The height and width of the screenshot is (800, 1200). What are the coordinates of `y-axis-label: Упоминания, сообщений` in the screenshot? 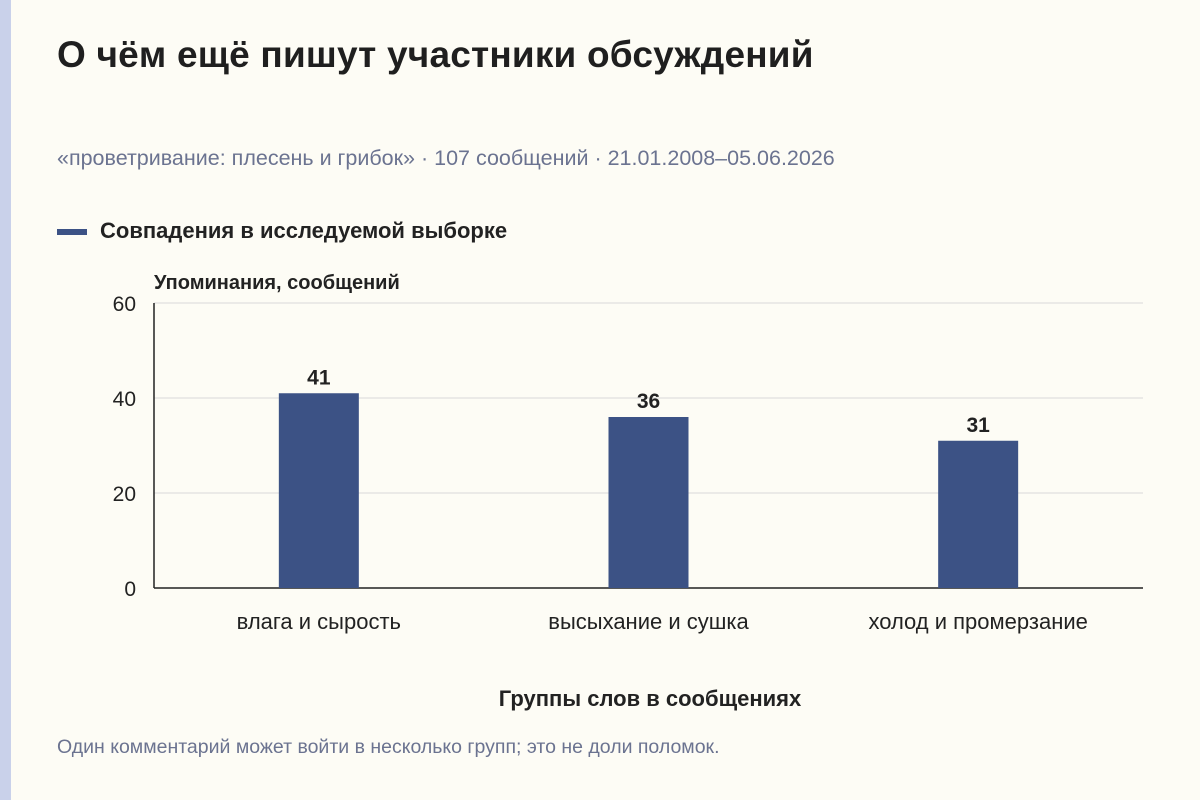 It's located at (277, 283).